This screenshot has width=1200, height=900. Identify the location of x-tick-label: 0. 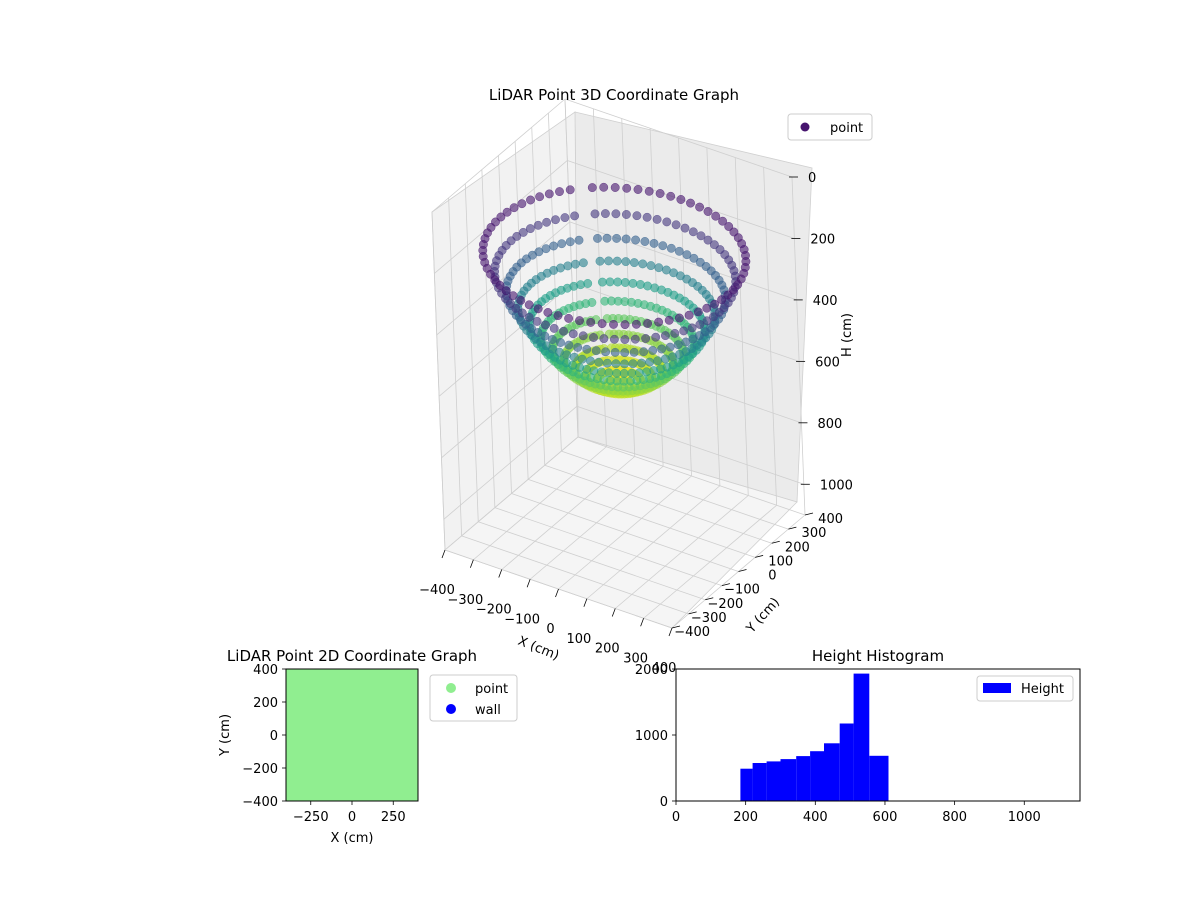
(550, 629).